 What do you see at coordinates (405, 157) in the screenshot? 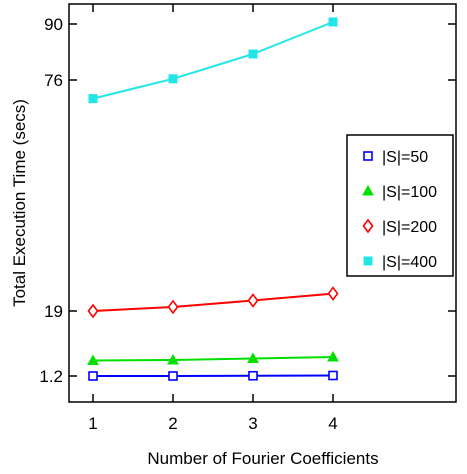
I see `legend-label: |S|=50` at bounding box center [405, 157].